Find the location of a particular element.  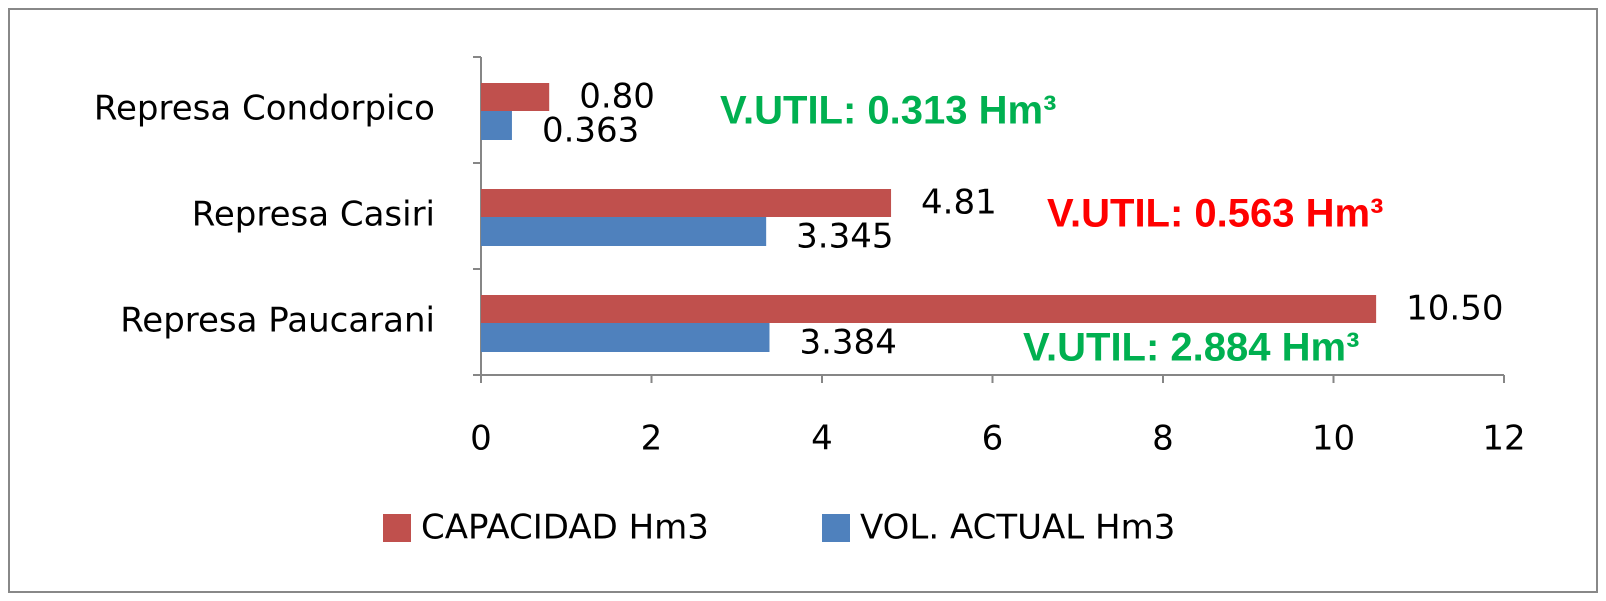

value-label: 3.384 is located at coordinates (847, 343).